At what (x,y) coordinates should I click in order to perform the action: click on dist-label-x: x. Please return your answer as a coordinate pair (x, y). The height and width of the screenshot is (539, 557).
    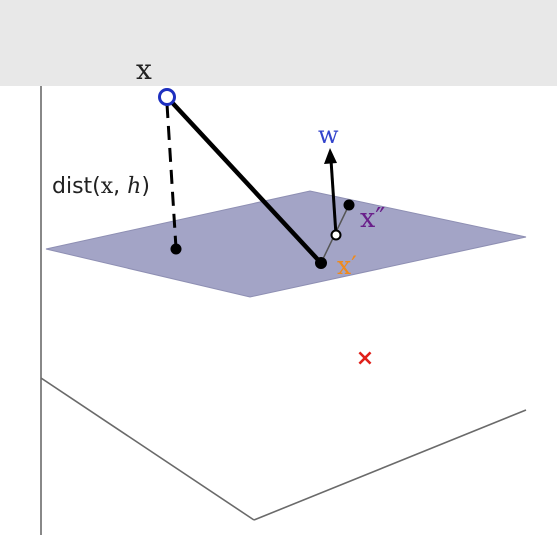
    Looking at the image, I should click on (107, 186).